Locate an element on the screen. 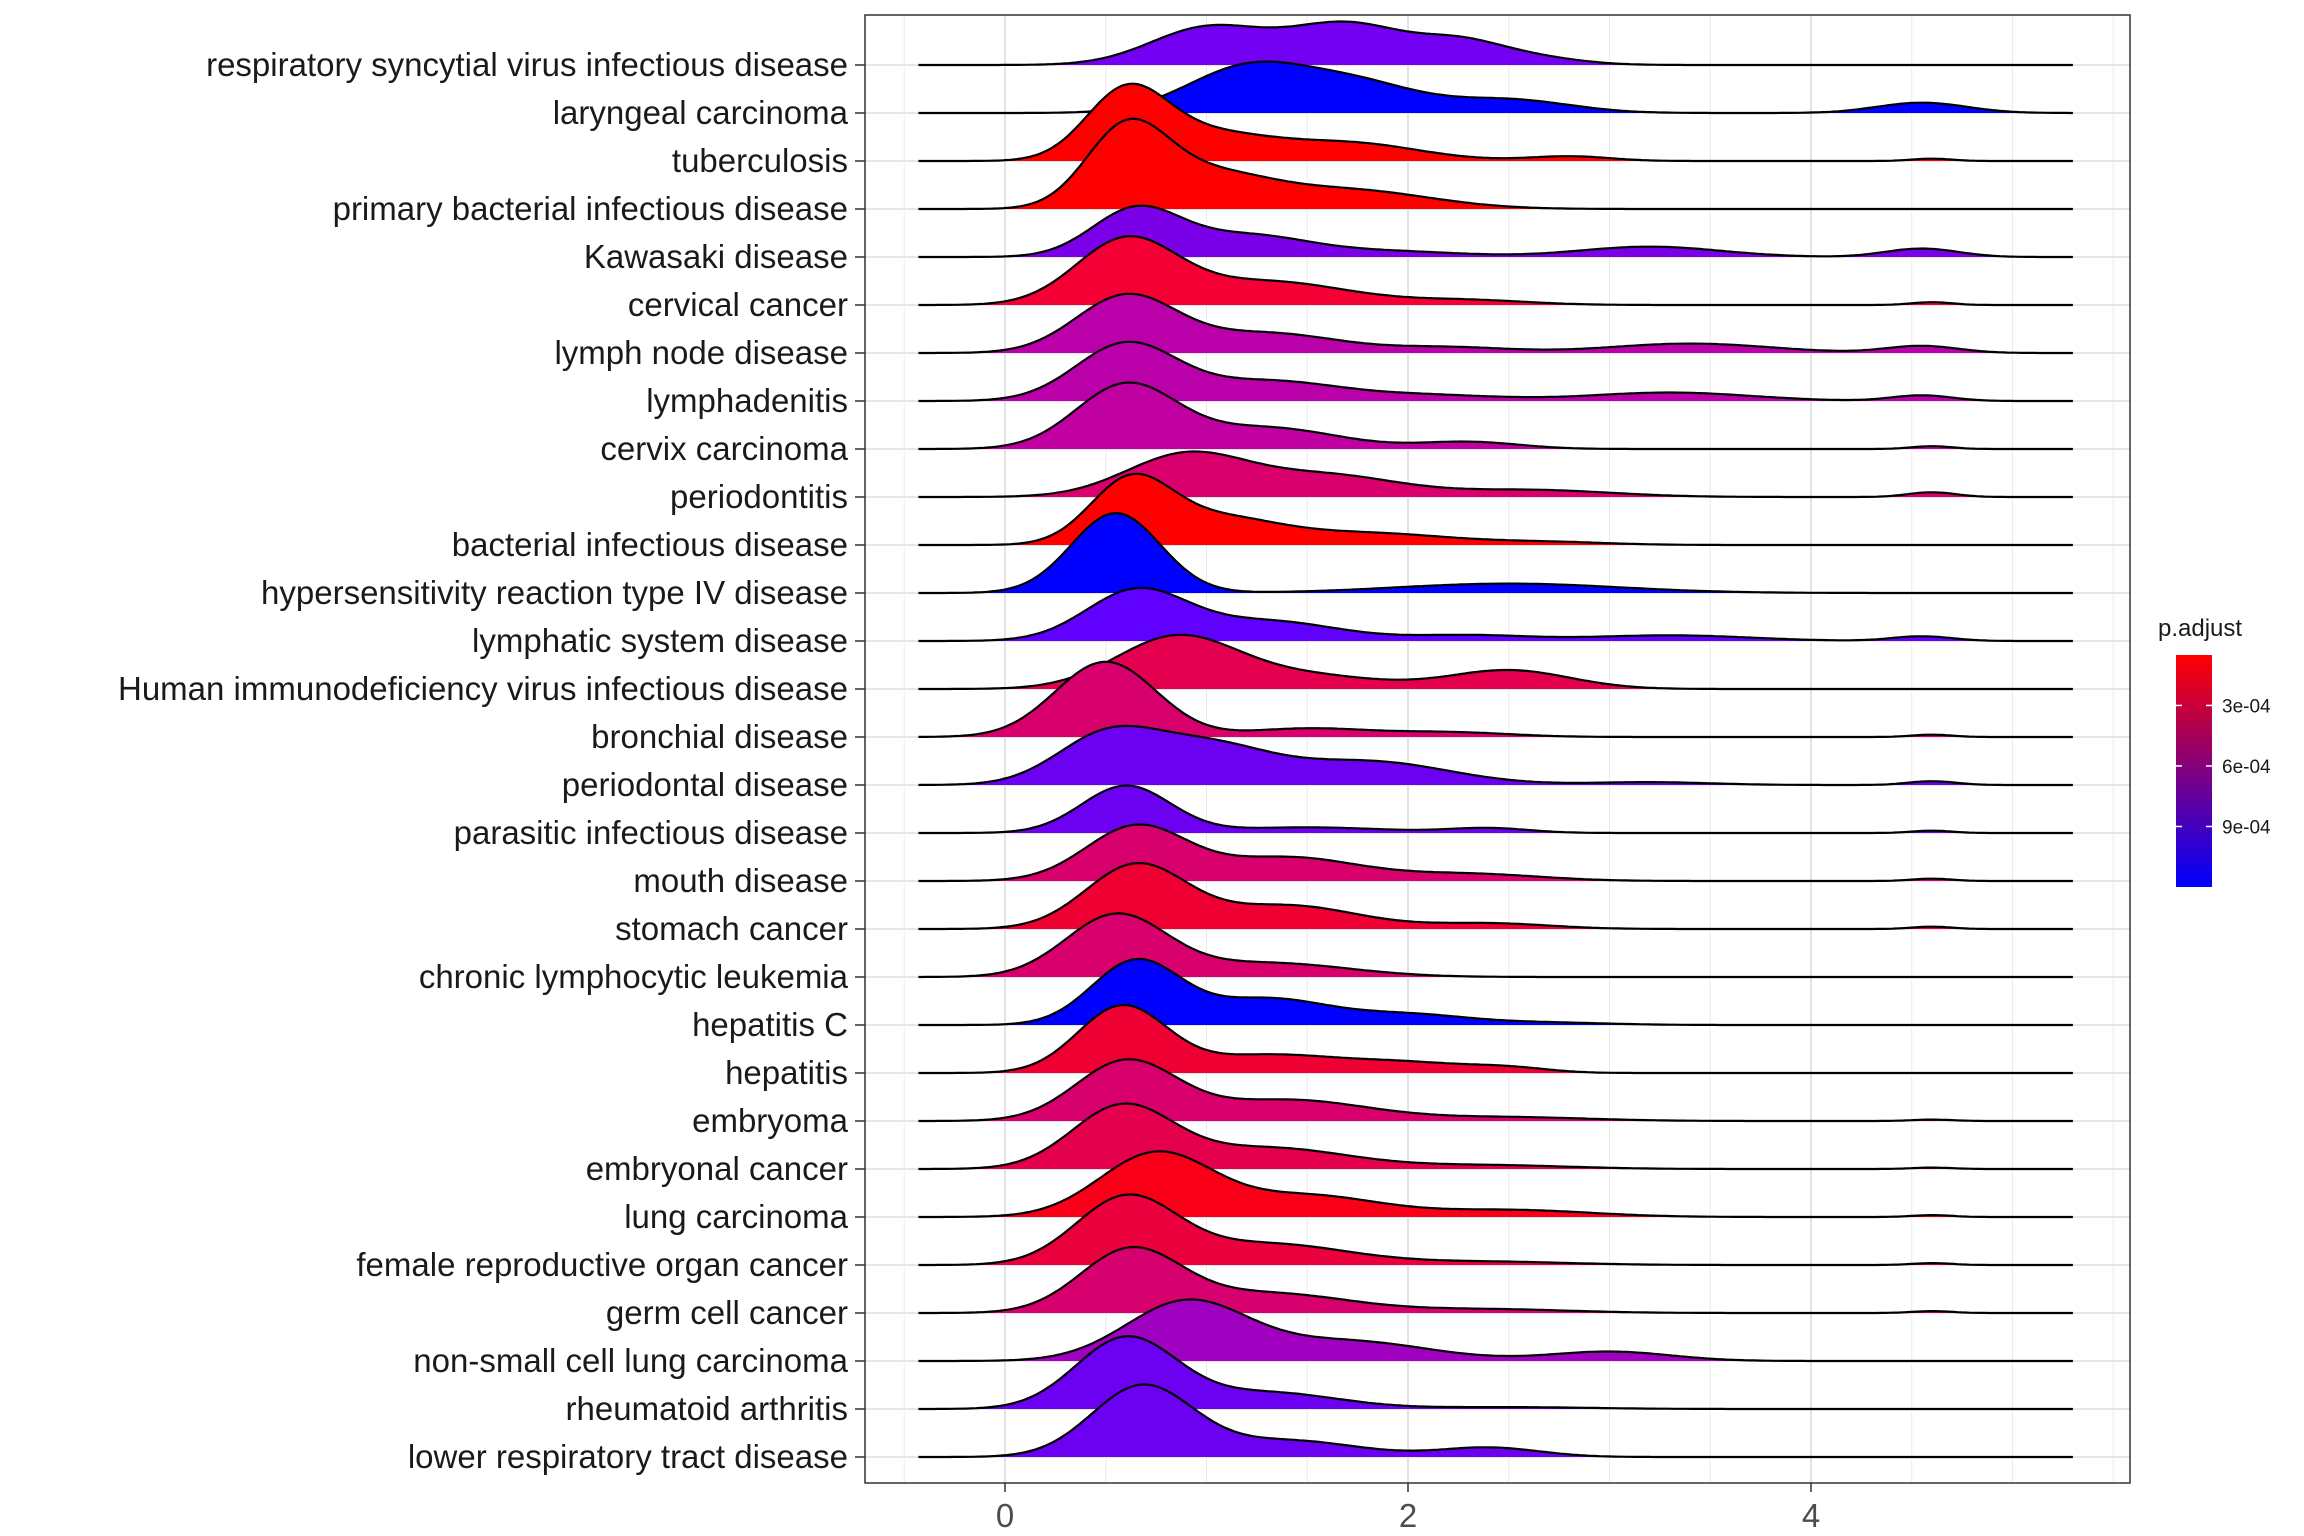 The height and width of the screenshot is (1536, 2304). category-label: periodontal disease is located at coordinates (705, 784).